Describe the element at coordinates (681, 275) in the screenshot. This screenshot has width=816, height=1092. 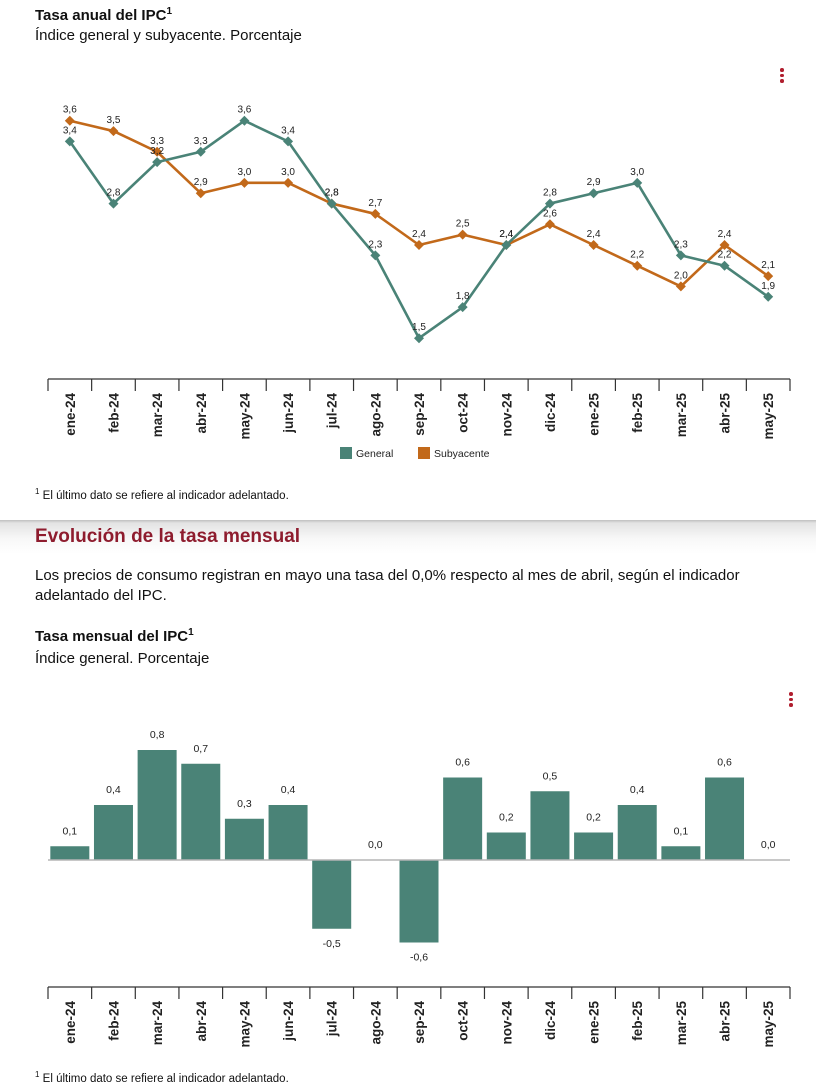
I see `data-label-subyacente: 2,0` at that location.